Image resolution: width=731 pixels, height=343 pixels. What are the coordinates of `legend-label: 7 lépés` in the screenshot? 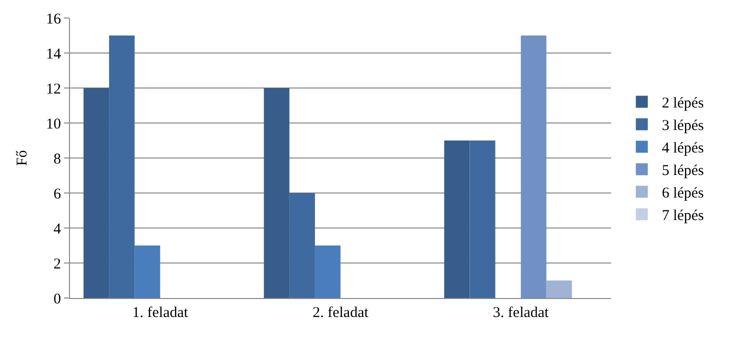 It's located at (683, 216).